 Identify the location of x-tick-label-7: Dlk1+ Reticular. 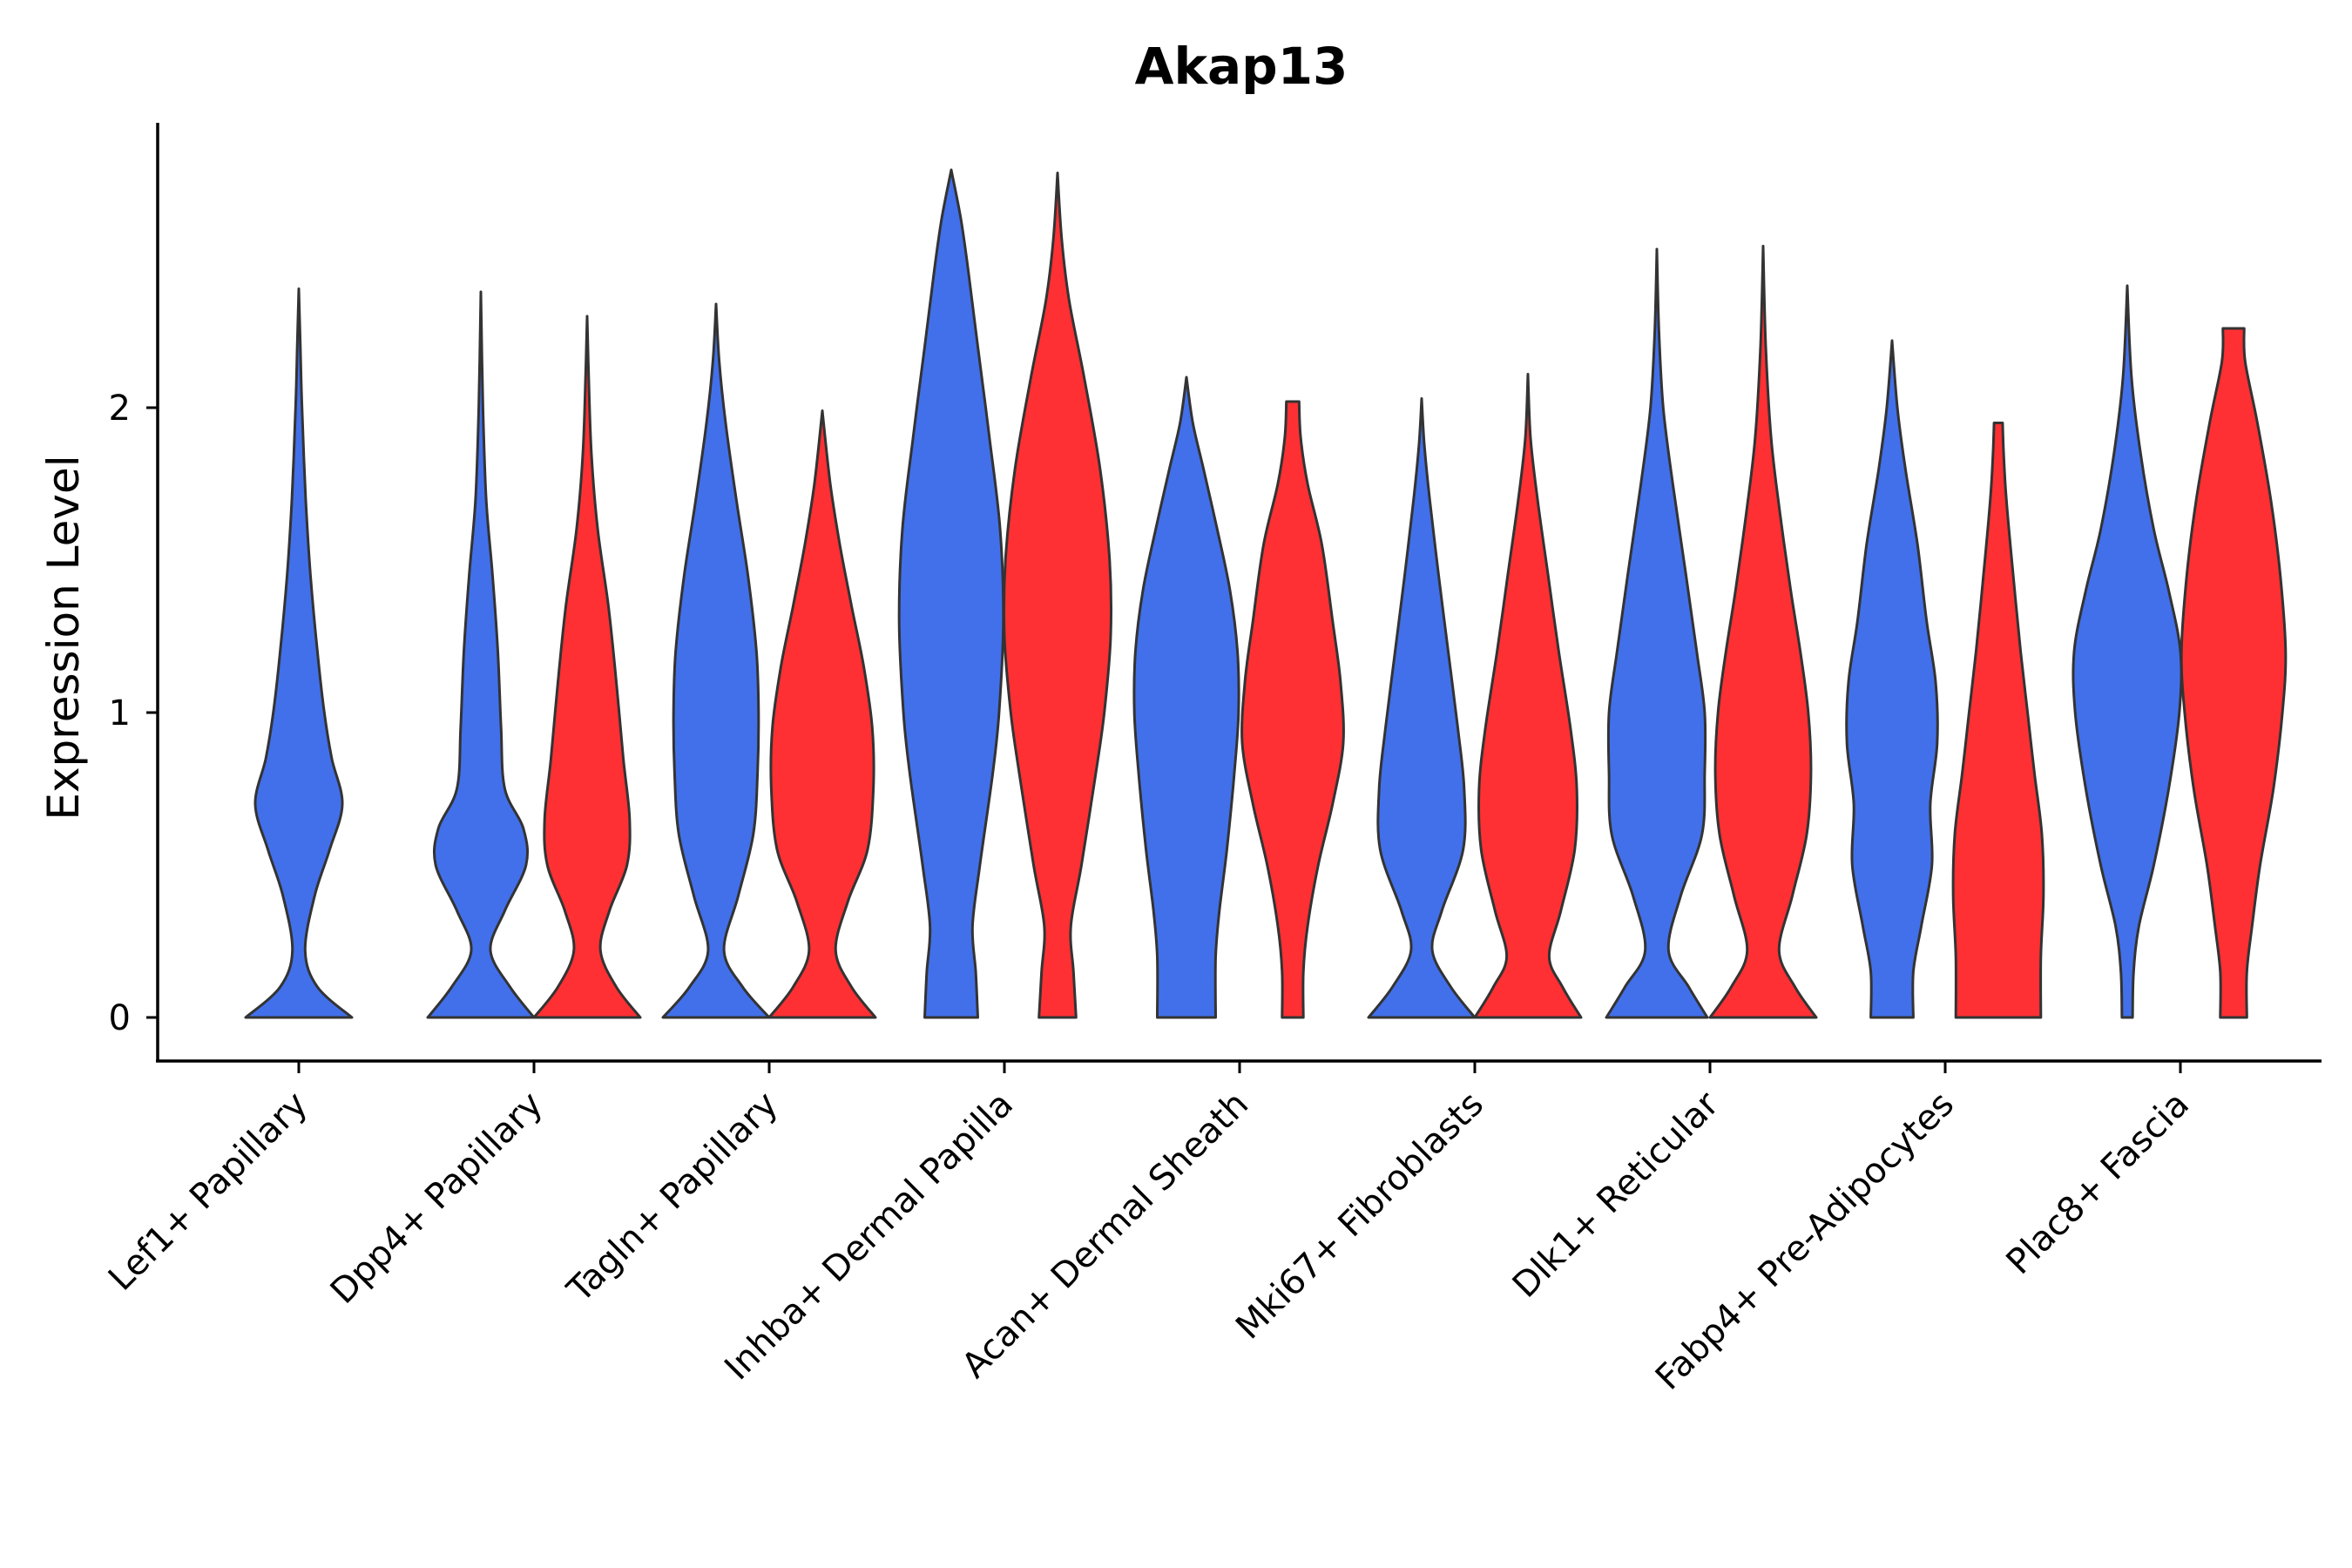
(1616, 1195).